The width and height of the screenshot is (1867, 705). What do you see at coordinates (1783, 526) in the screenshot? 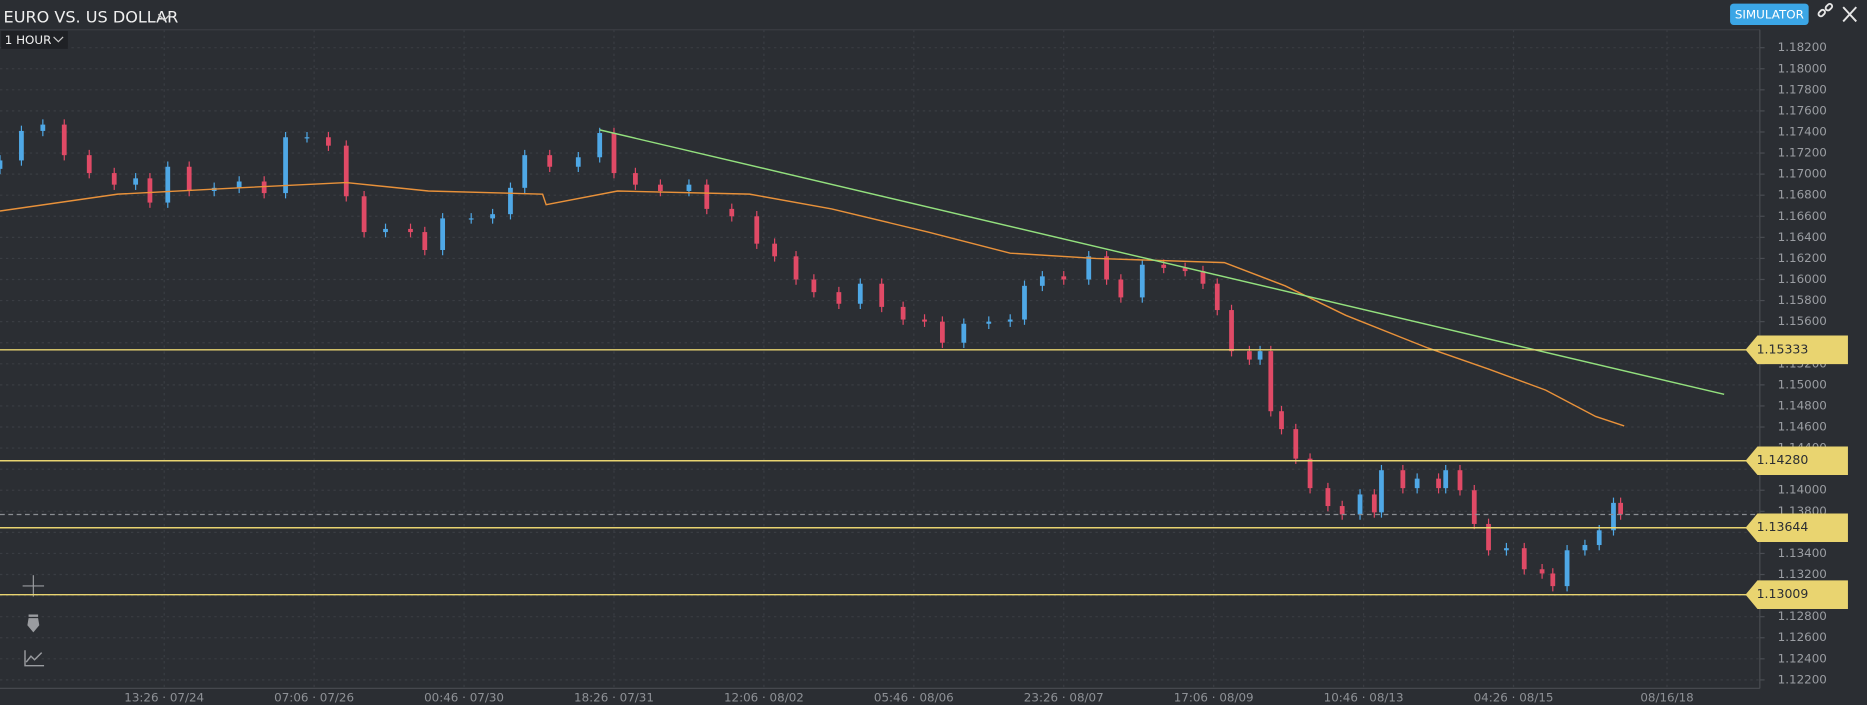
I see `level-label: 1.13644` at bounding box center [1783, 526].